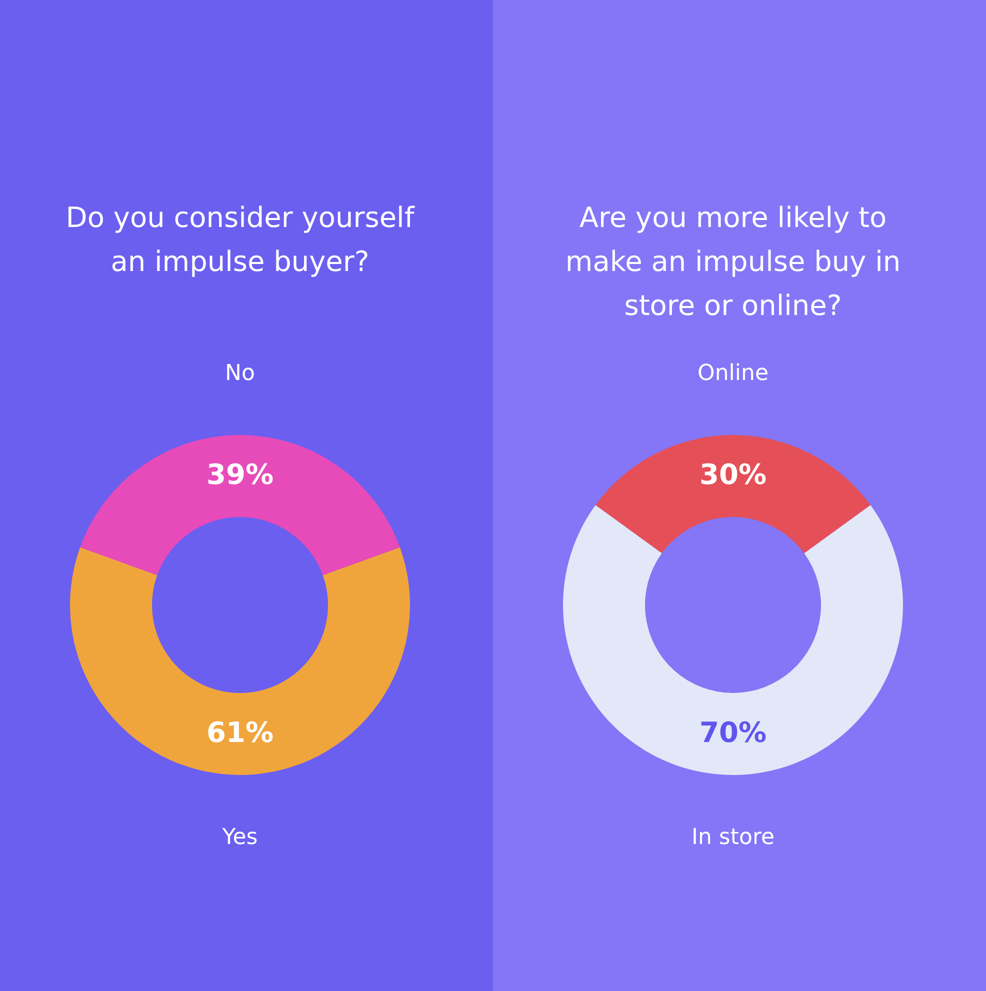 This screenshot has height=991, width=986. Describe the element at coordinates (733, 474) in the screenshot. I see `data-label: 30%` at that location.